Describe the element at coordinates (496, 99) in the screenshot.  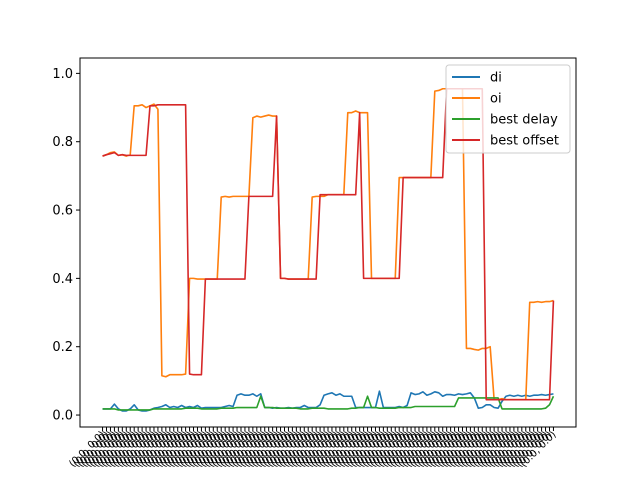
I see `legend-label: oi` at that location.